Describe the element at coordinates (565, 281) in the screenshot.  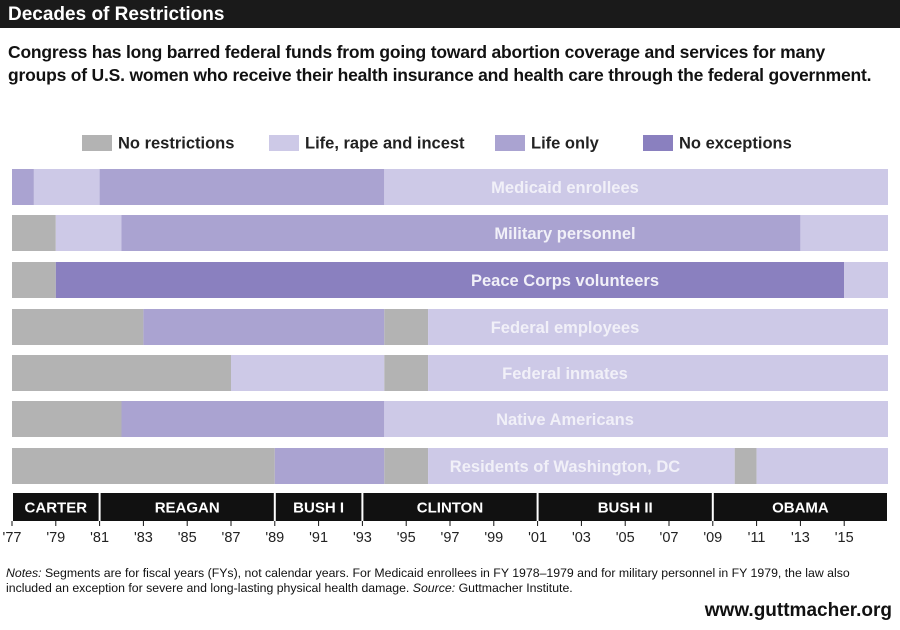
I see `row-label: Peace Corps volunteers` at that location.